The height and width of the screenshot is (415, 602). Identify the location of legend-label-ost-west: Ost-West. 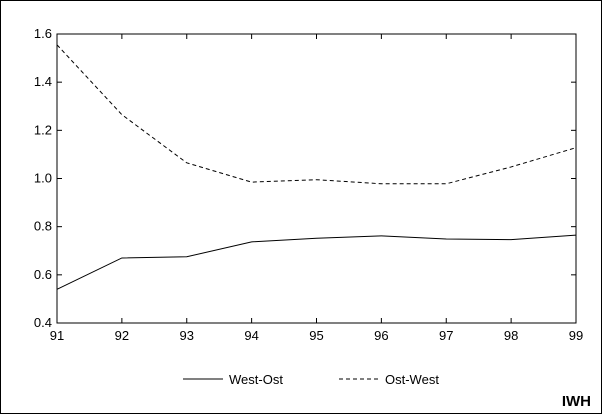
(412, 379).